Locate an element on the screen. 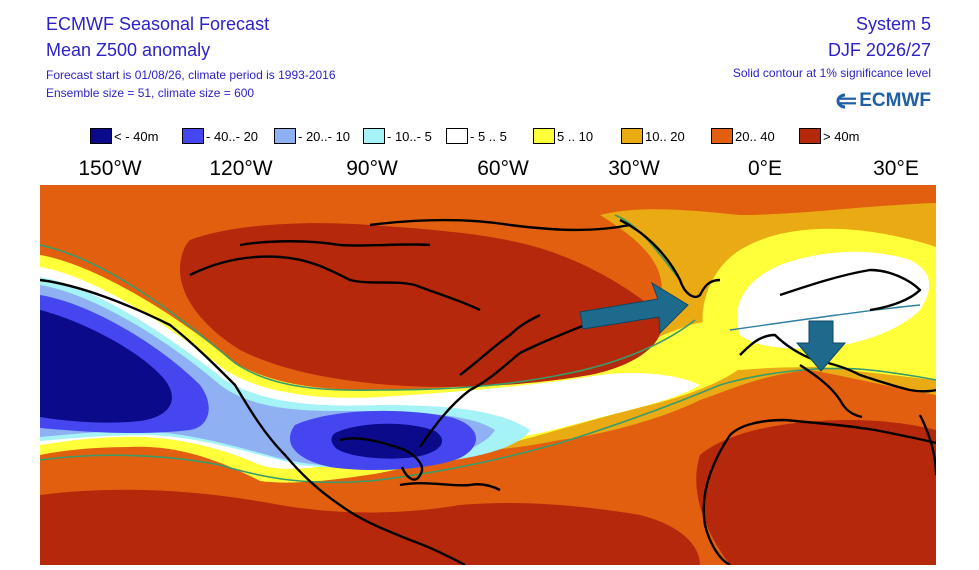 The width and height of the screenshot is (979, 570). subtitle: Mean Z500 anomaly is located at coordinates (128, 50).